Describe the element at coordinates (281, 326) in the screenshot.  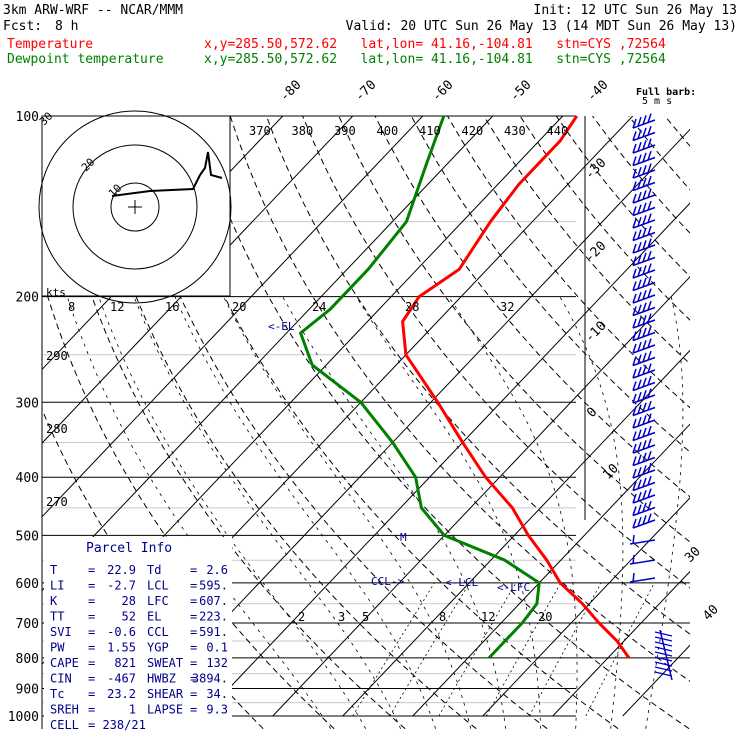
I see `el-marker: <-EL` at that location.